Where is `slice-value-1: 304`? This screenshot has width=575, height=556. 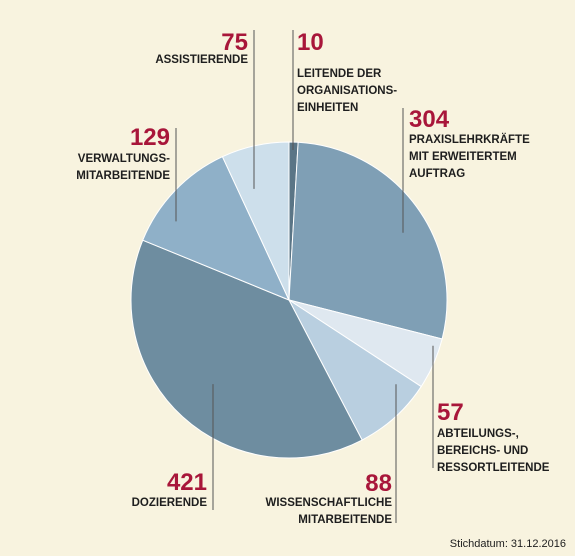 slice-value-1: 304 is located at coordinates (429, 119).